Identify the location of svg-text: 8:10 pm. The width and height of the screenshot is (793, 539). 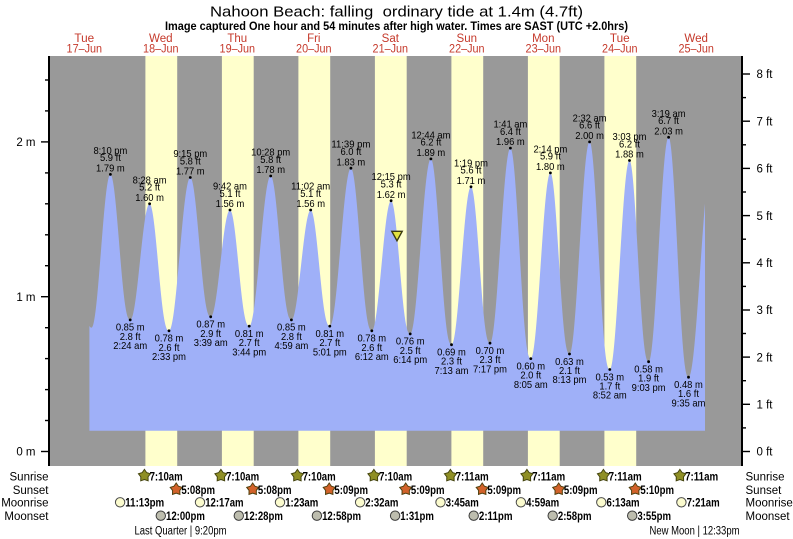
(110, 151).